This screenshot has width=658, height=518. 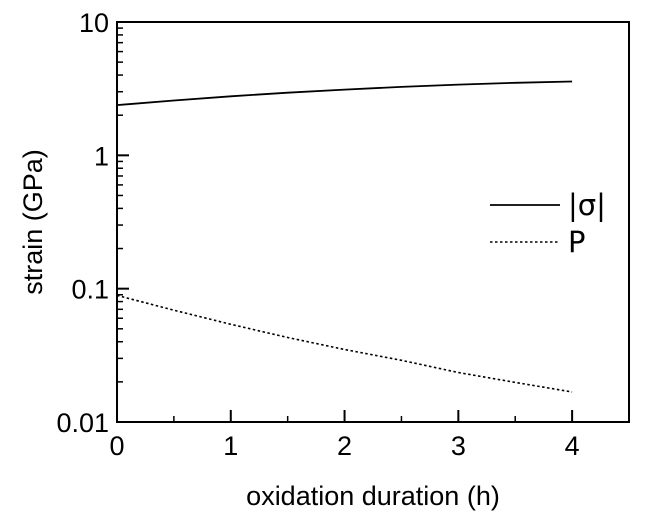 What do you see at coordinates (548, 223) in the screenshot?
I see `legend: |σ|P` at bounding box center [548, 223].